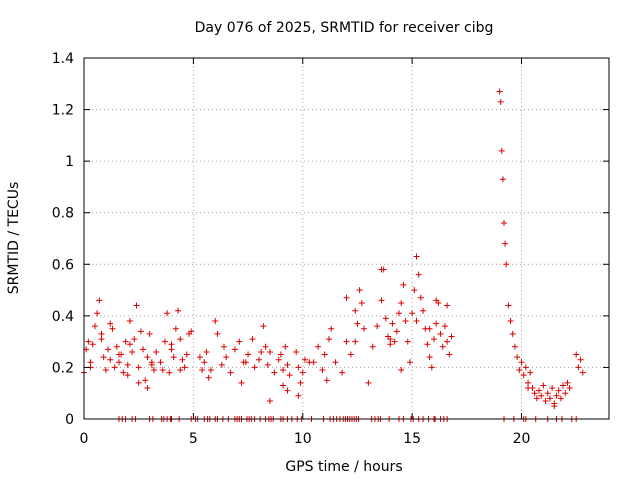 The width and height of the screenshot is (640, 480). What do you see at coordinates (14, 238) in the screenshot?
I see `y-axis-label: SRMTID / TECUs` at bounding box center [14, 238].